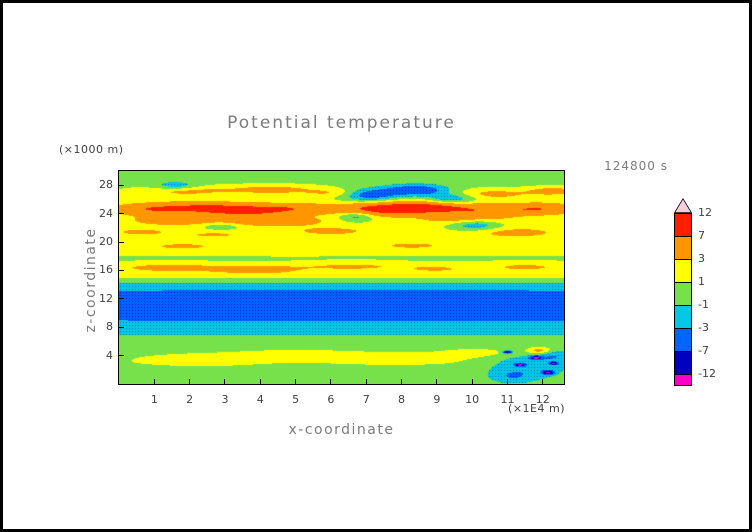 The width and height of the screenshot is (752, 532). I want to click on z-axis-title: z-coordinate, so click(91, 280).